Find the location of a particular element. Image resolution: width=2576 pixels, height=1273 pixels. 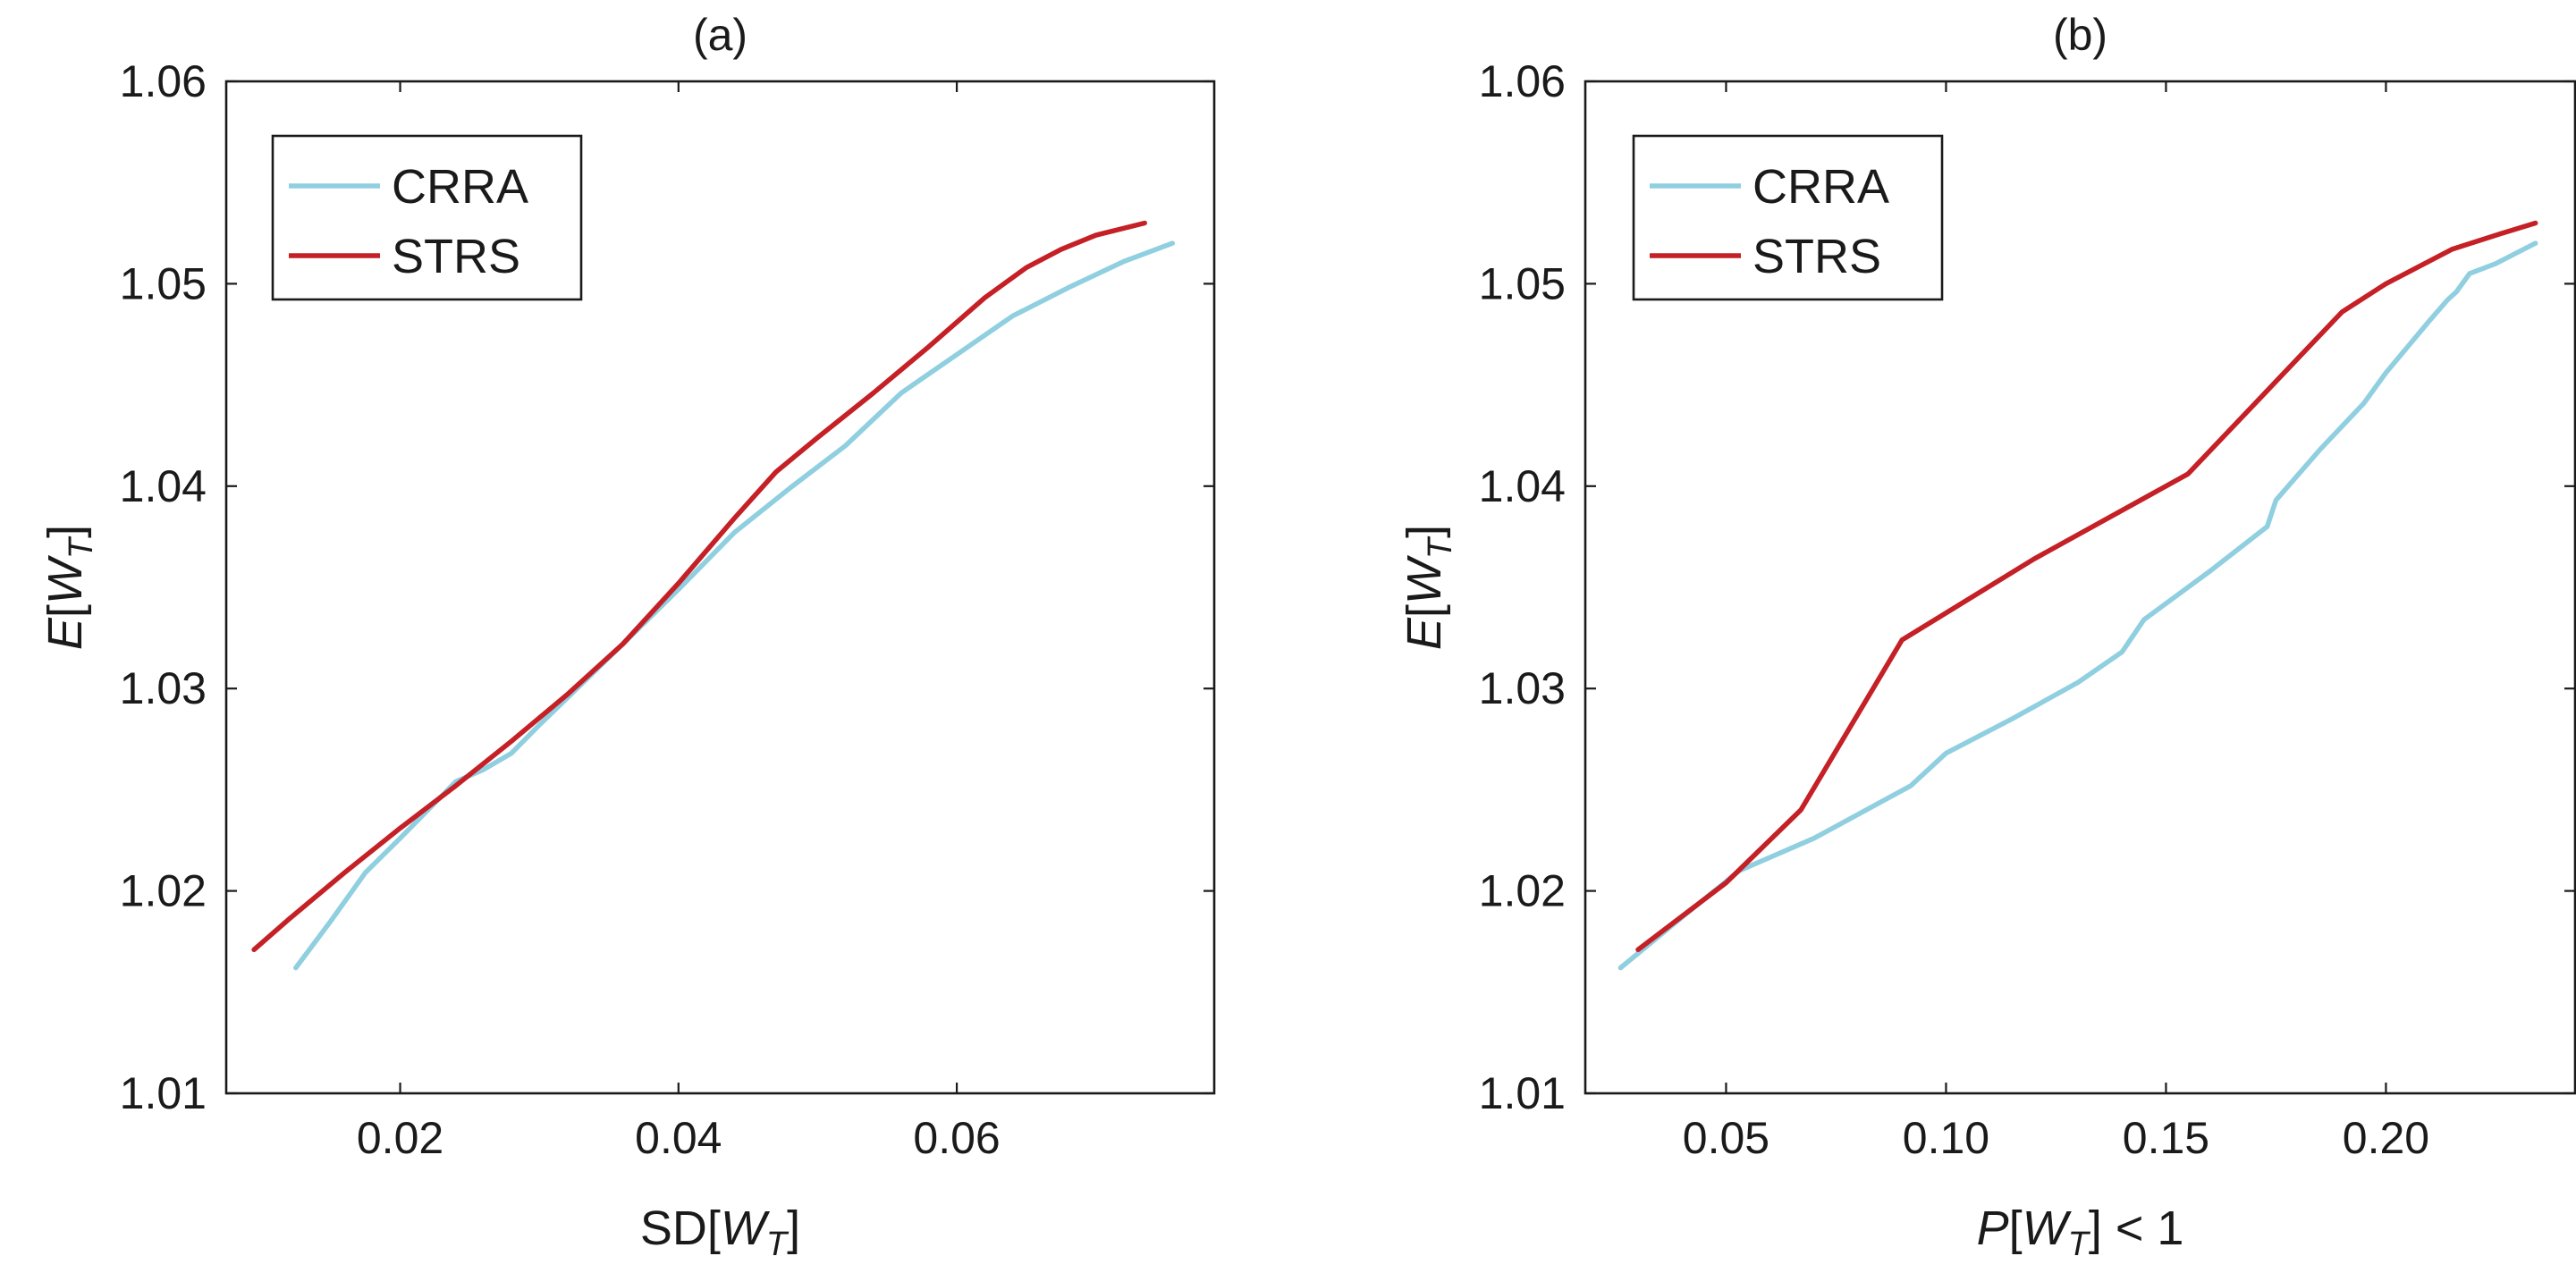

x-tick-label: 0.15 is located at coordinates (2166, 1138).